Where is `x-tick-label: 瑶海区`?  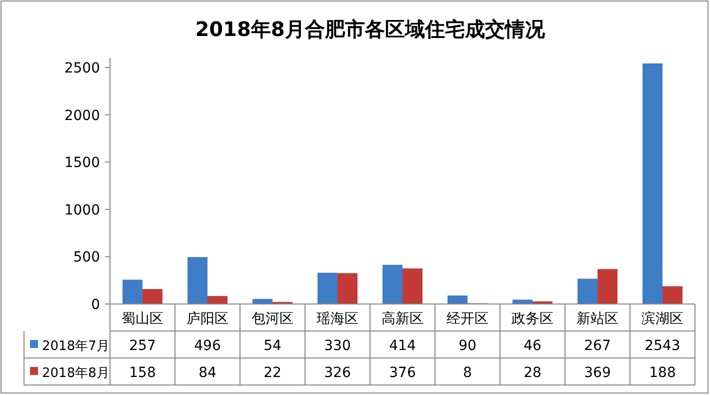
x-tick-label: 瑶海区 is located at coordinates (337, 319).